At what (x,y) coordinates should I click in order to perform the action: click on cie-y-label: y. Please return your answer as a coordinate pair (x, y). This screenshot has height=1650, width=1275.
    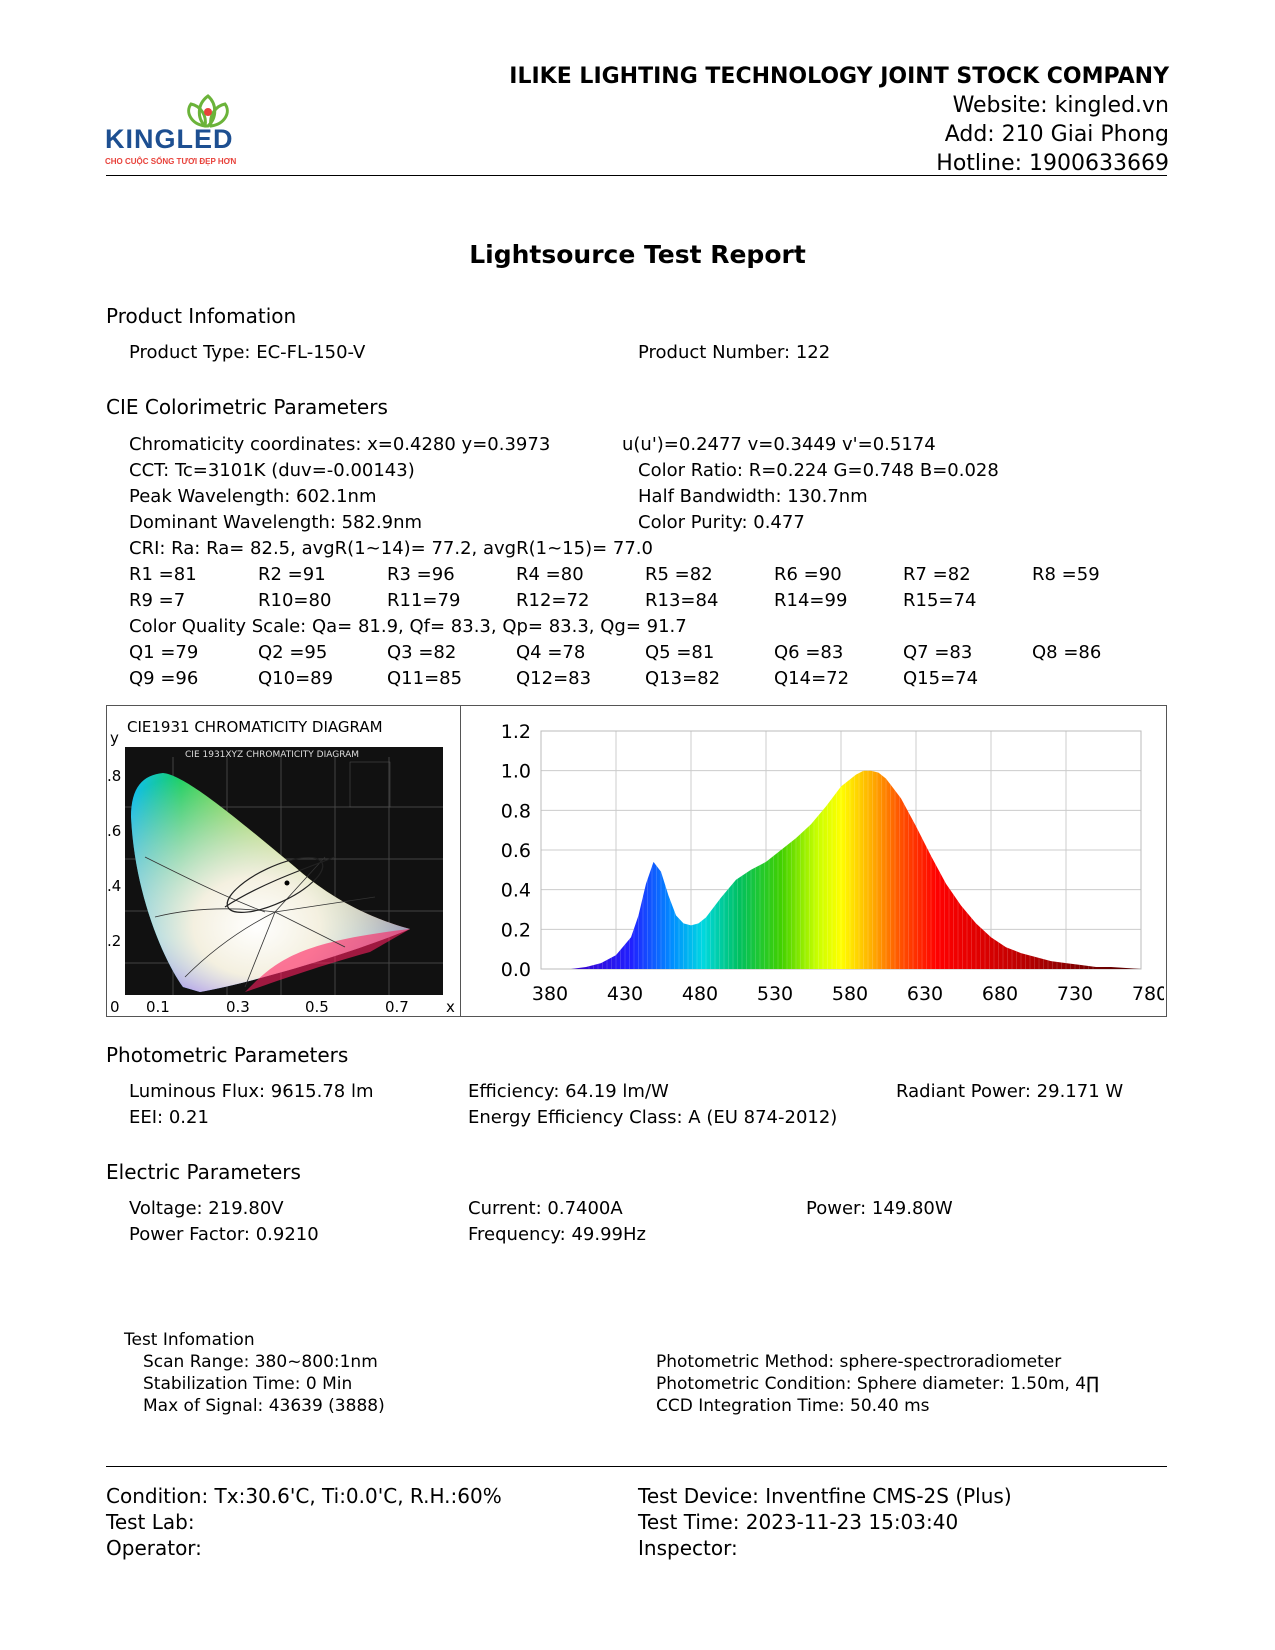
    Looking at the image, I should click on (114, 738).